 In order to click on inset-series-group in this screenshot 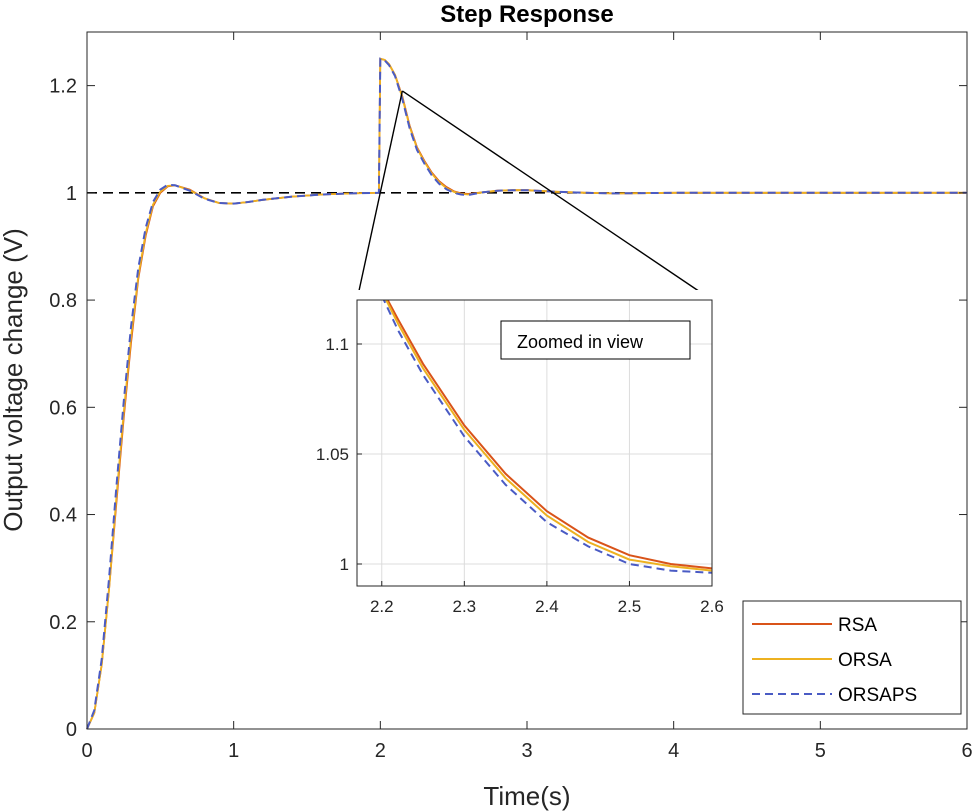, I will do `click(547, 437)`.